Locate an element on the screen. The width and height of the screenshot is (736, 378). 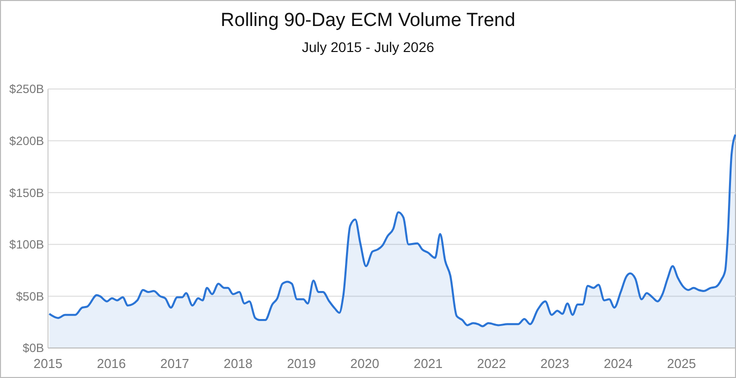
x-tick-label: 2015 is located at coordinates (48, 363).